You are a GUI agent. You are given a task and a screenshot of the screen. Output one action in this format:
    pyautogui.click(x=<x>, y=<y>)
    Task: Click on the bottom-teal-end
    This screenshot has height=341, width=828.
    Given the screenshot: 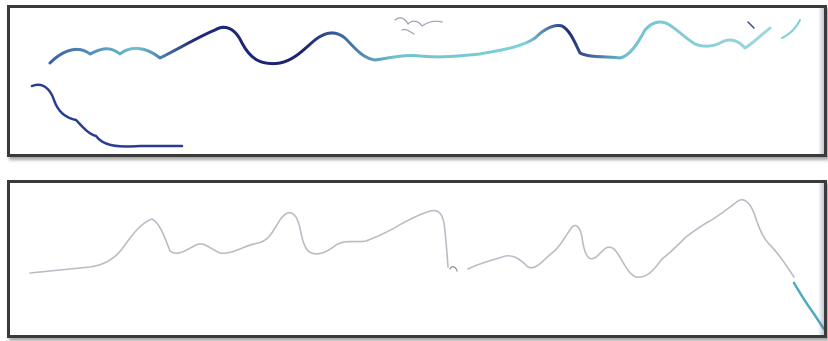 What is the action you would take?
    pyautogui.click(x=808, y=306)
    